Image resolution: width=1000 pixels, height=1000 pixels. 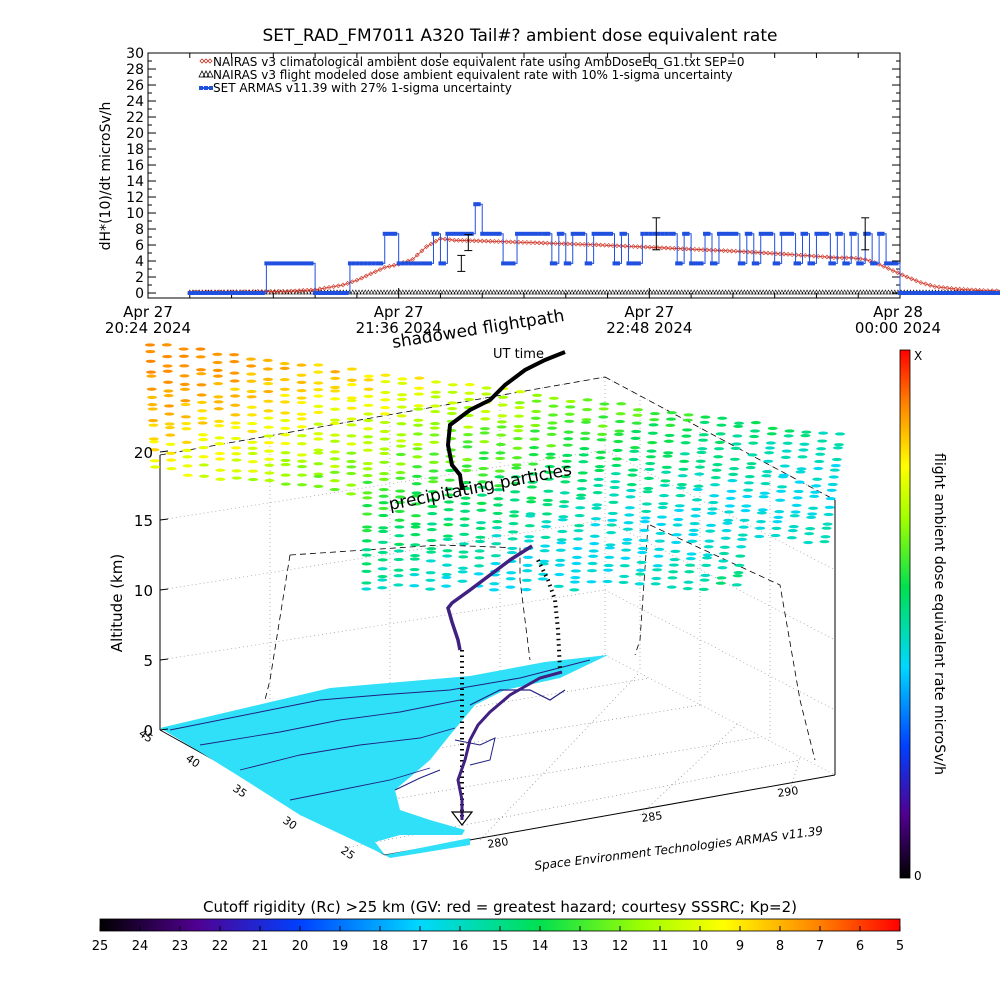 What do you see at coordinates (340, 946) in the screenshot?
I see `bottom-colorbar-tick-label: 19` at bounding box center [340, 946].